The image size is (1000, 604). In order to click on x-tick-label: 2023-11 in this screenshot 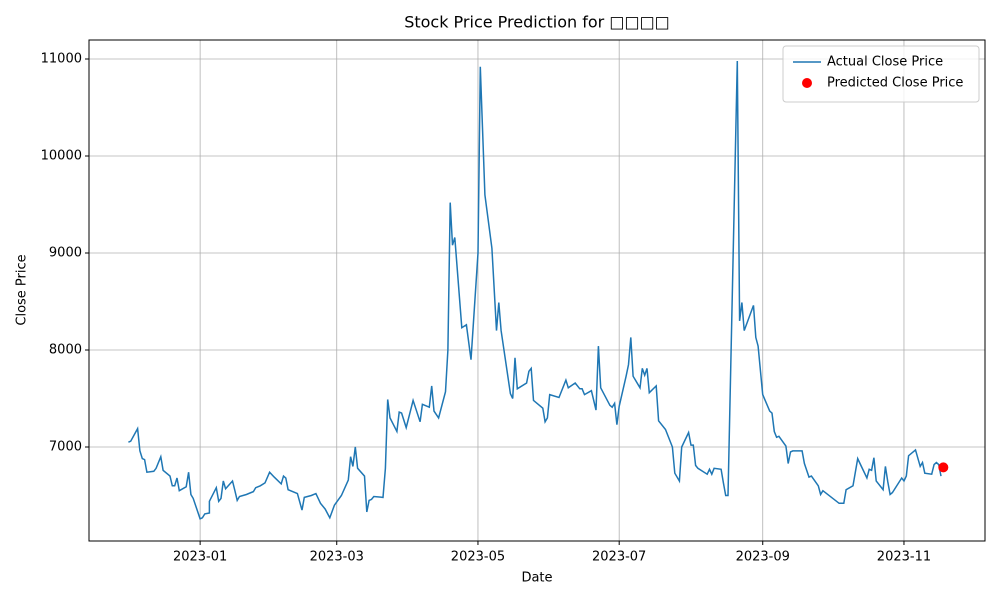, I will do `click(904, 557)`.